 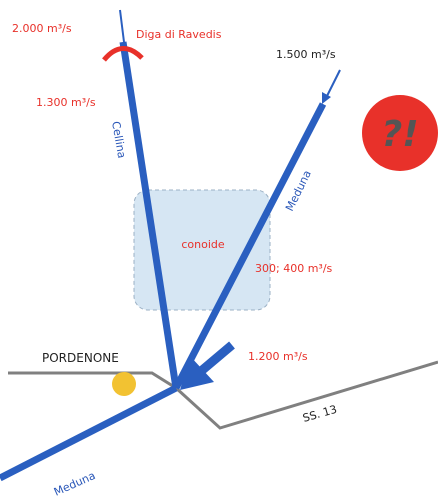 I want to click on river-label: Meduna, so click(x=74, y=484).